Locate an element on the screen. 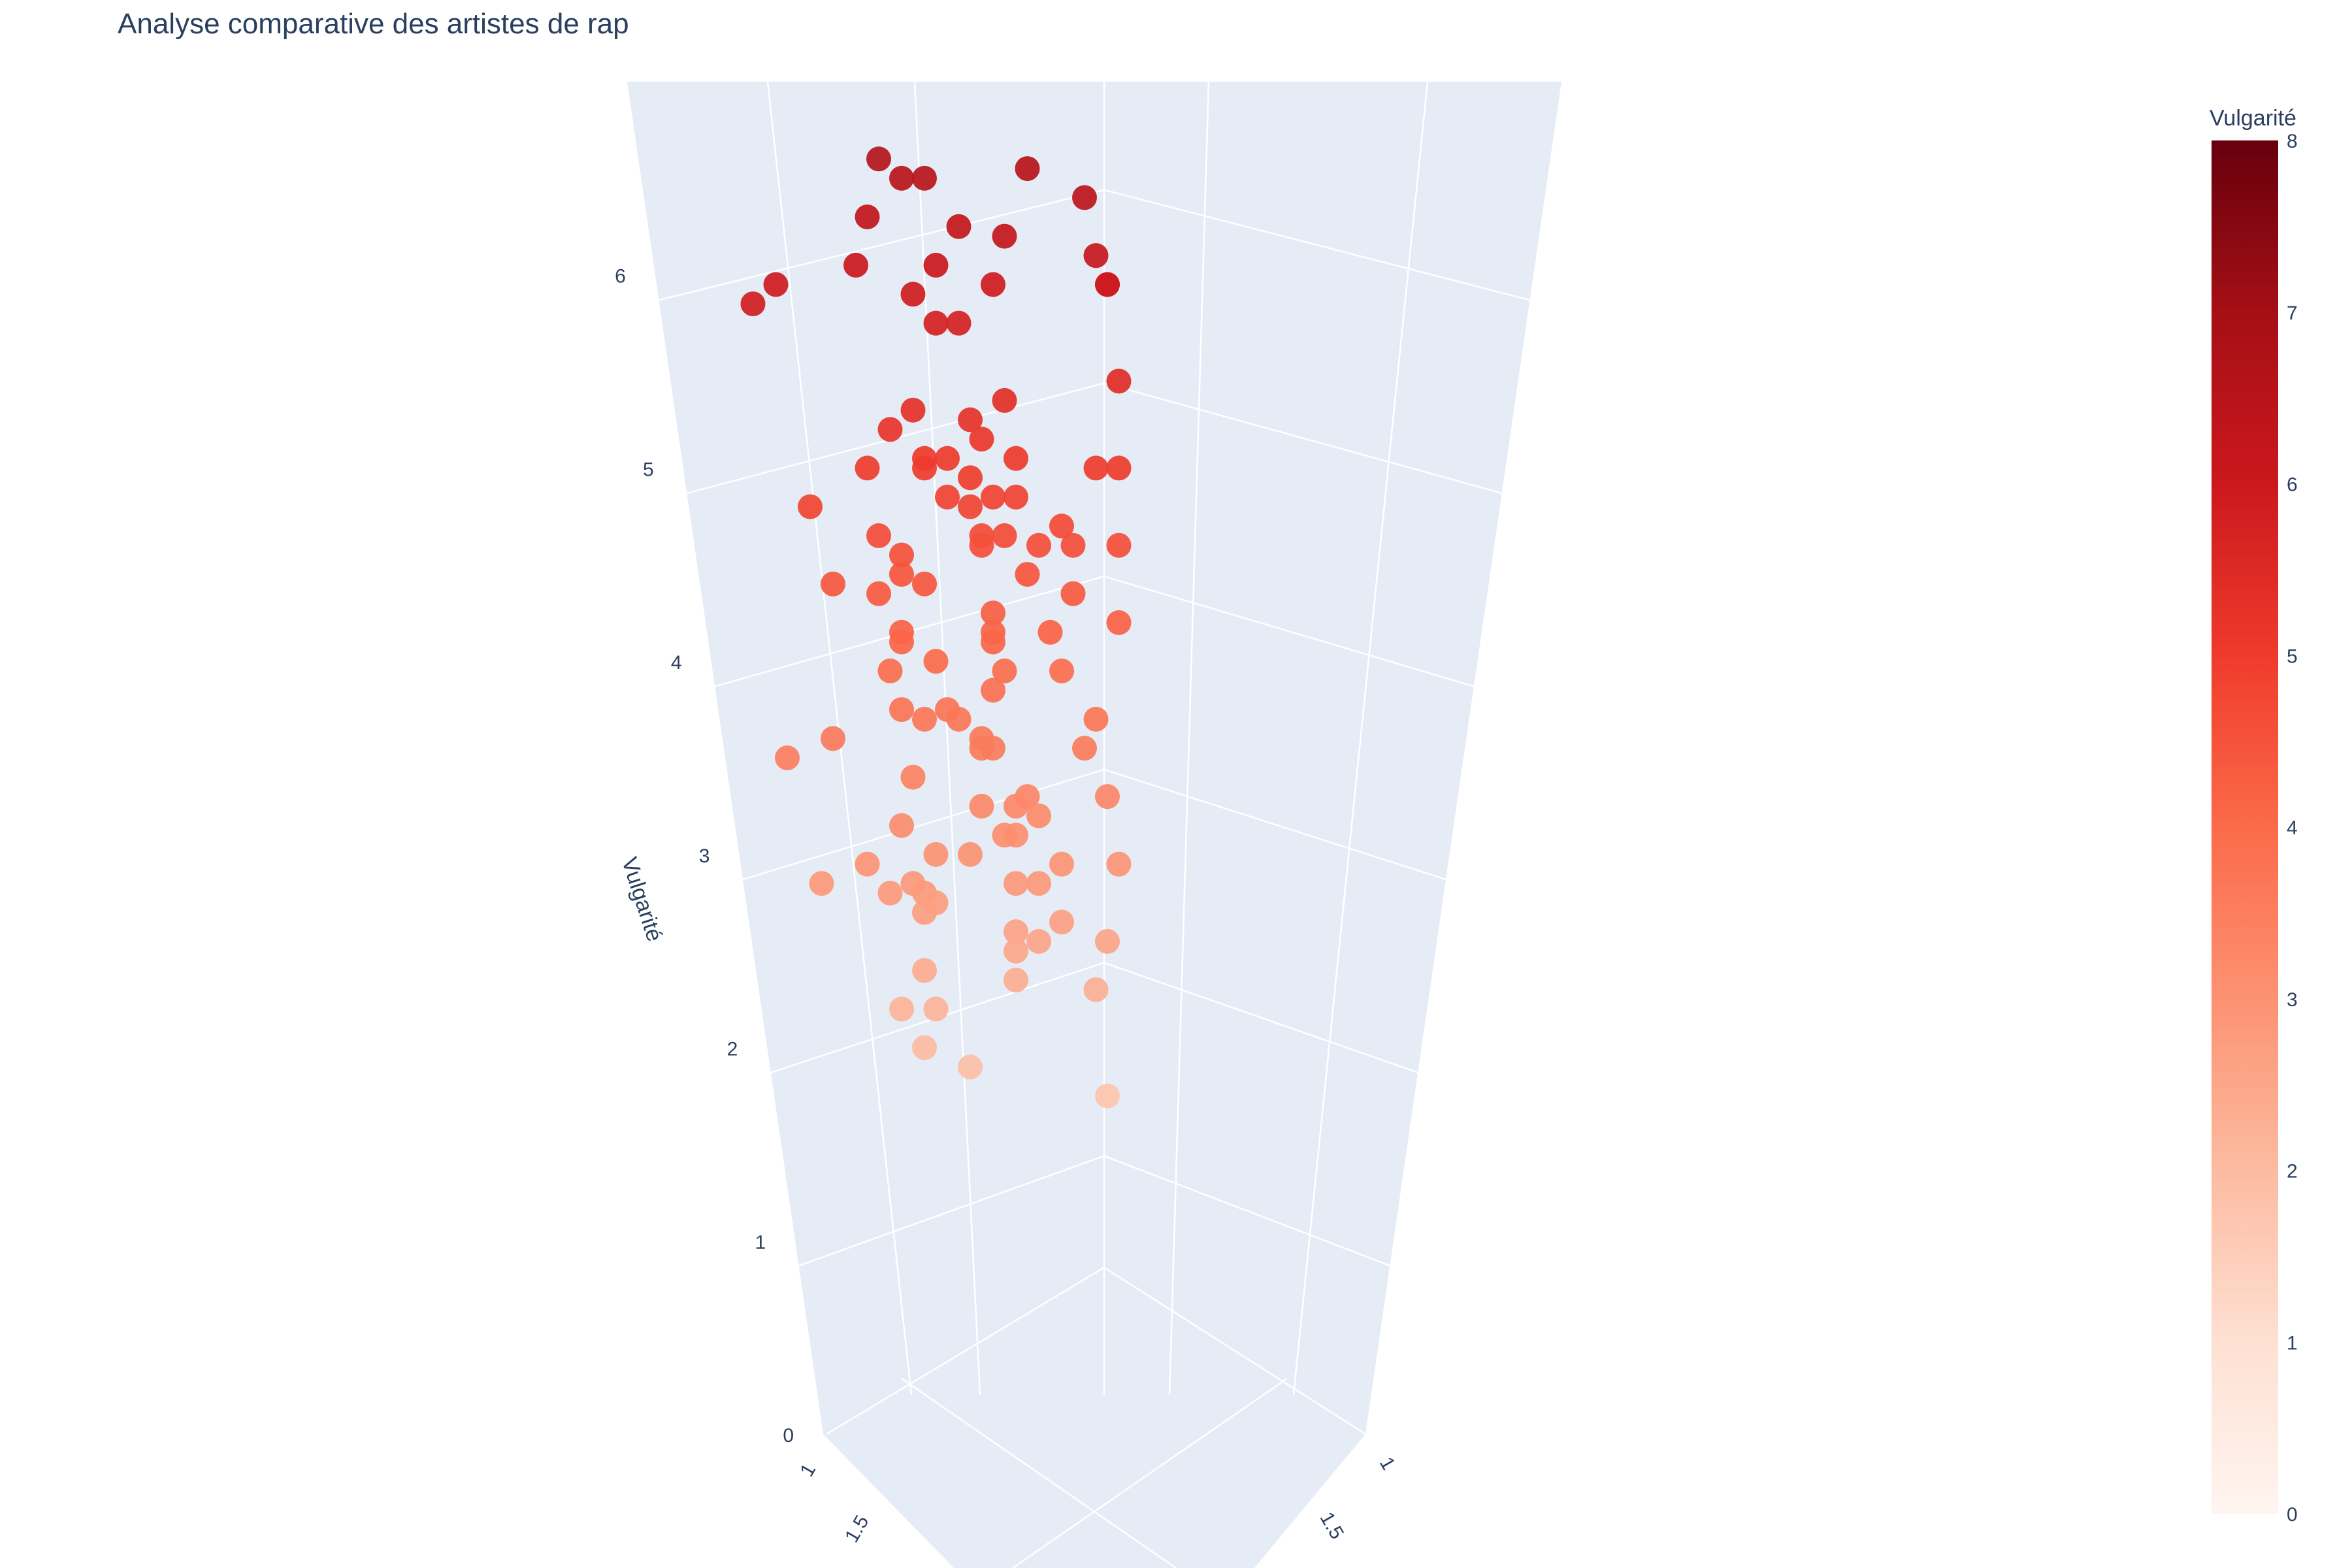 The width and height of the screenshot is (2352, 1568). colorbar-tick-label: 4 is located at coordinates (2292, 828).